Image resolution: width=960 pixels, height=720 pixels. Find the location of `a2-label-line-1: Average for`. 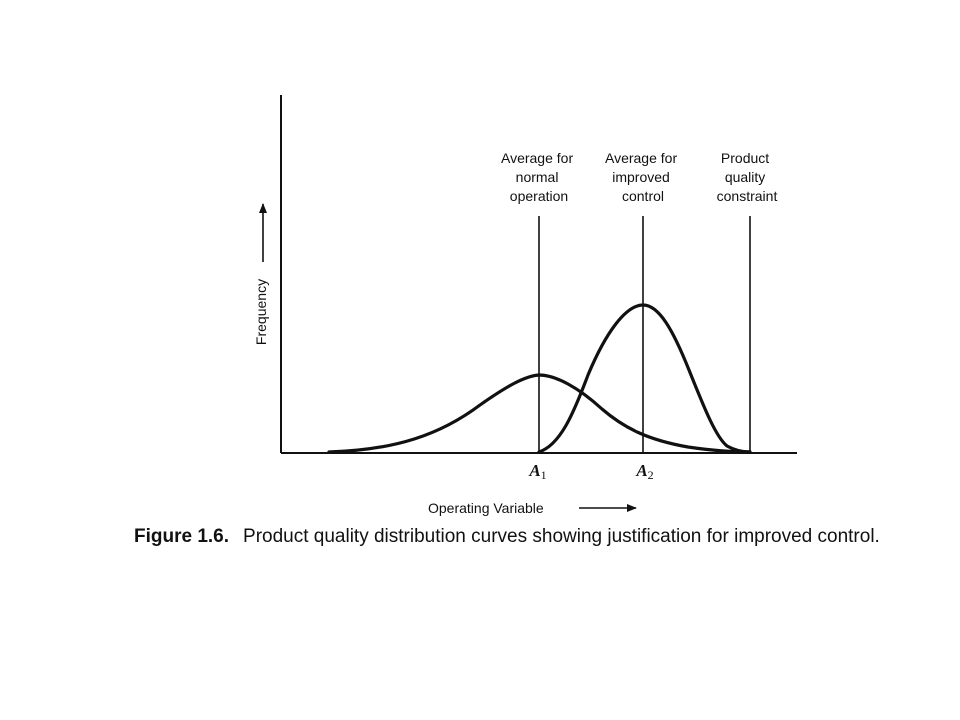

a2-label-line-1: Average for is located at coordinates (641, 158).